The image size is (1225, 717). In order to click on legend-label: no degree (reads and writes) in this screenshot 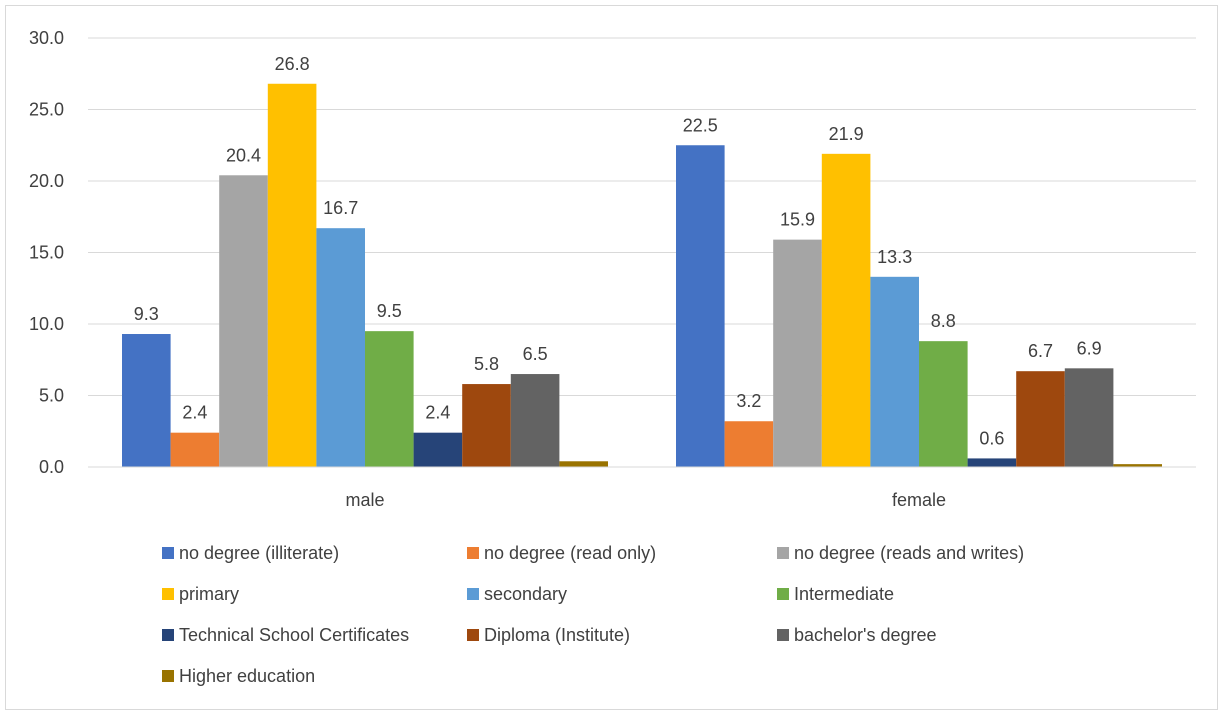, I will do `click(909, 553)`.